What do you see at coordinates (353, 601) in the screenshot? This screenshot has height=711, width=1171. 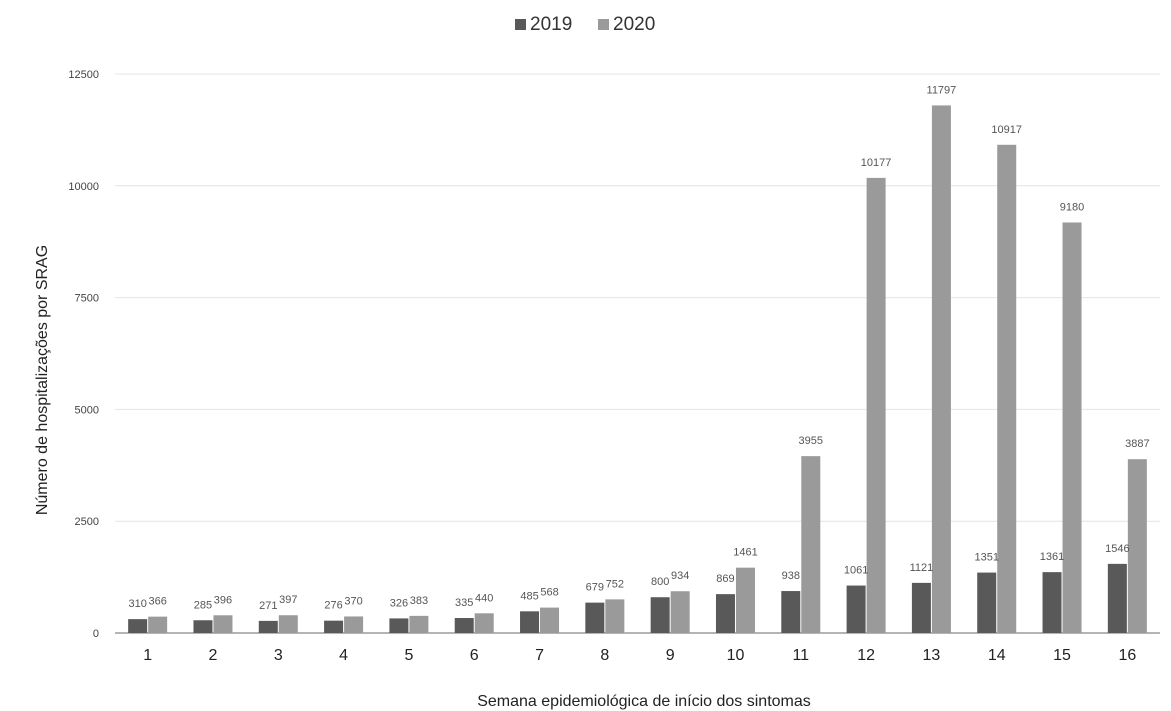 I see `data-label-2020-week-4: 370` at bounding box center [353, 601].